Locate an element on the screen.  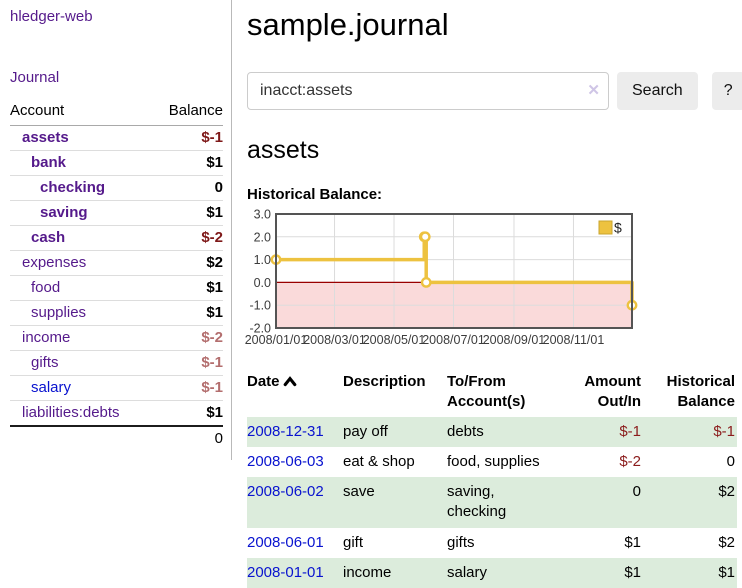
account-heading: assets is located at coordinates (283, 150).